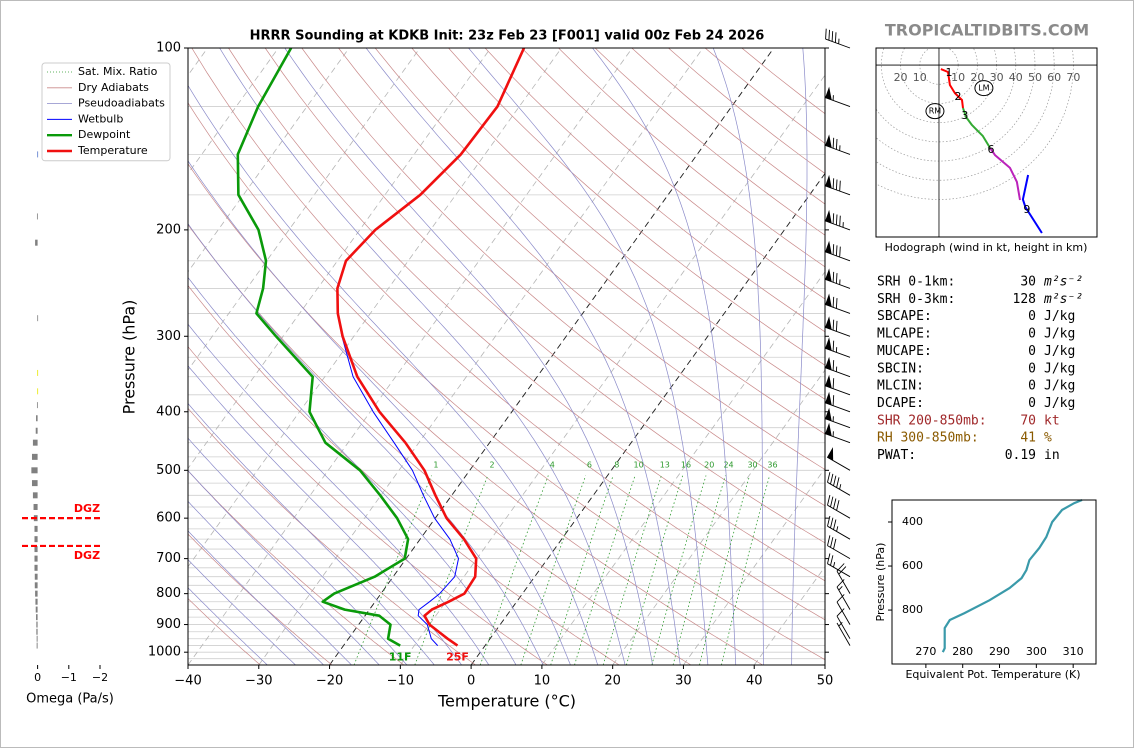 Image resolution: width=1134 pixels, height=748 pixels. I want to click on legend-box, so click(106, 112).